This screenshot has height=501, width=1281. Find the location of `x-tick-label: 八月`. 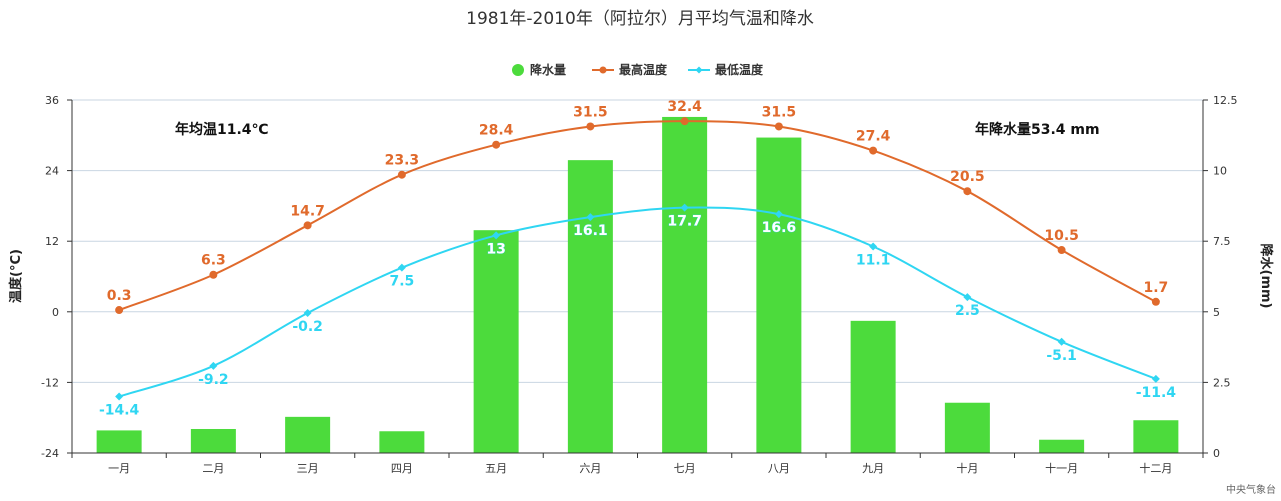

x-tick-label: 八月 is located at coordinates (779, 468).